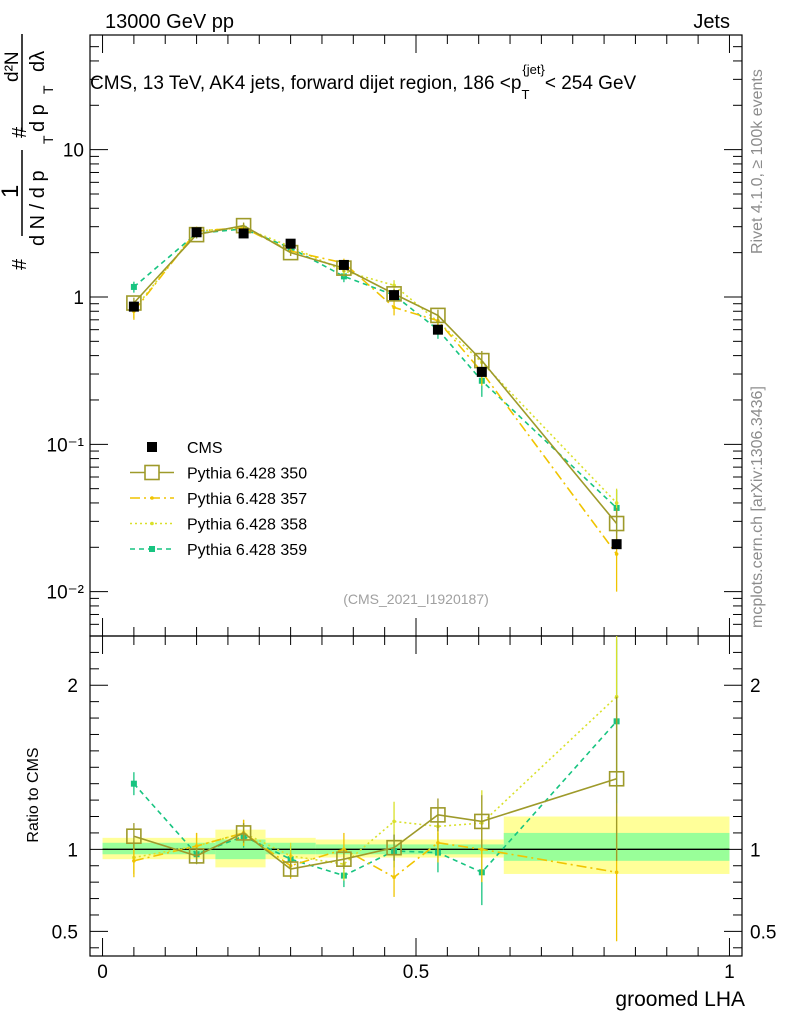 Image resolution: width=786 pixels, height=1024 pixels. I want to click on y-tick-label: 10⁻², so click(66, 593).